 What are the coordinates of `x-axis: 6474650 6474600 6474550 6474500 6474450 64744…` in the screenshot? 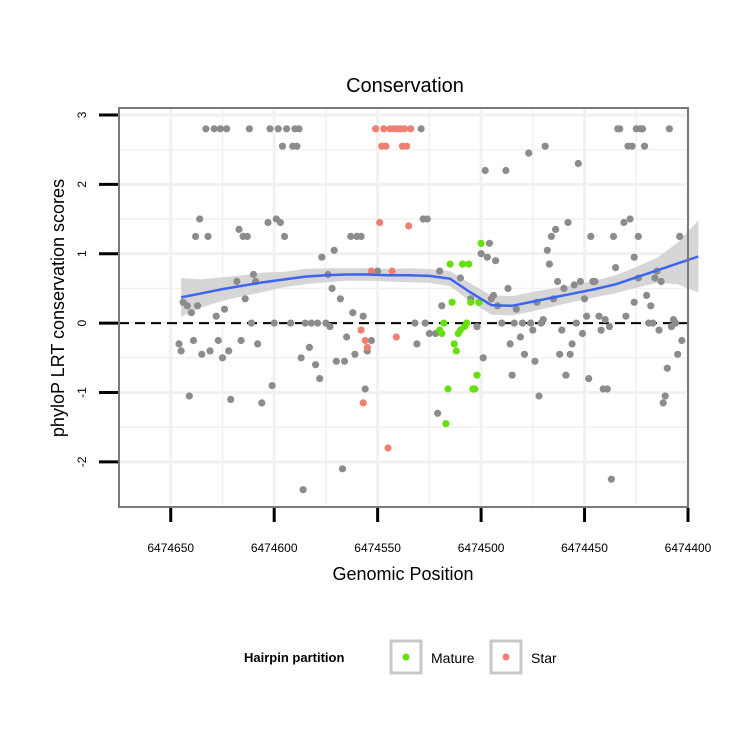 It's located at (429, 531).